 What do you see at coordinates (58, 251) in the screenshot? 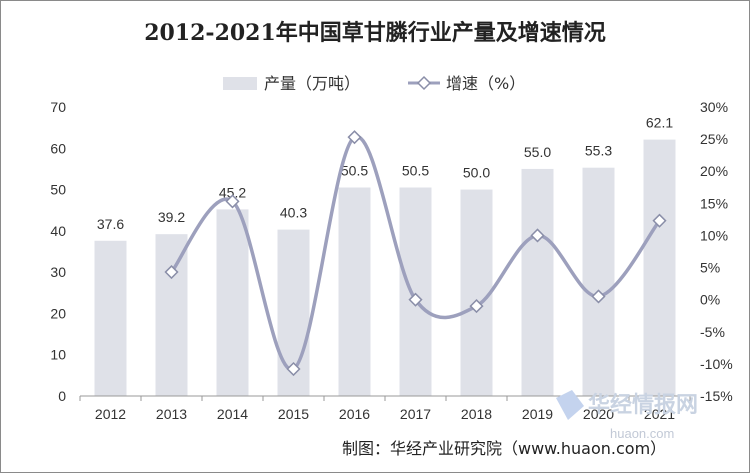
I see `left-axis: 0 10 20 30 40 50 60 70` at bounding box center [58, 251].